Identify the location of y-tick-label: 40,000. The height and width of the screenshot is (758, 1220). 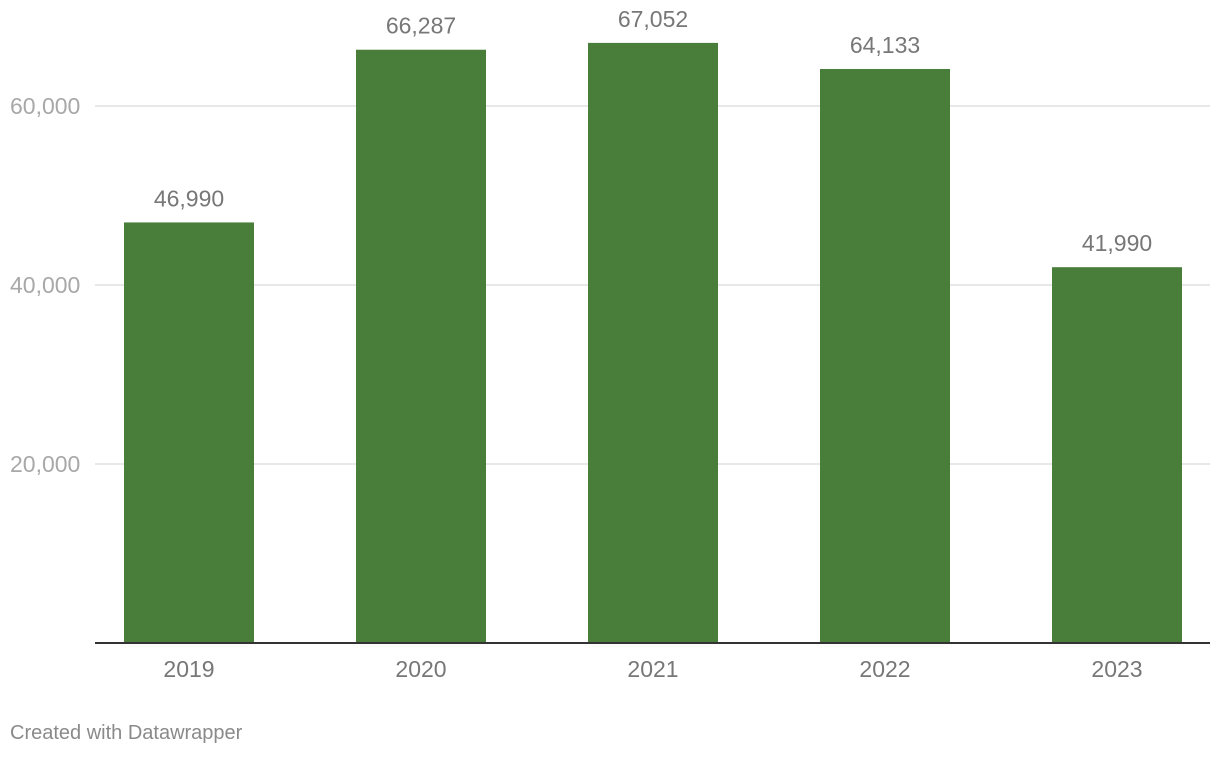
(45, 285).